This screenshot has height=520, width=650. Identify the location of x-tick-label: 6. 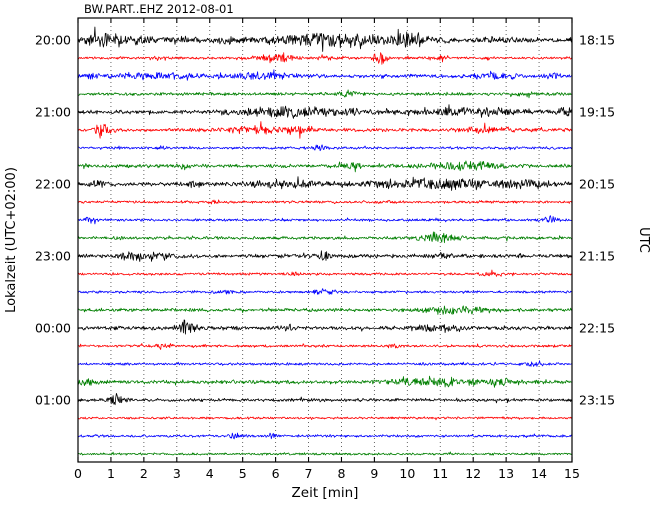
(276, 473).